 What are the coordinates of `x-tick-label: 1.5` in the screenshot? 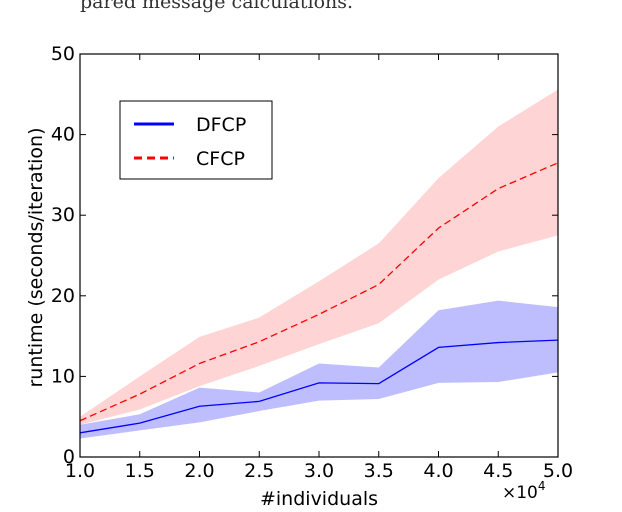 It's located at (140, 471).